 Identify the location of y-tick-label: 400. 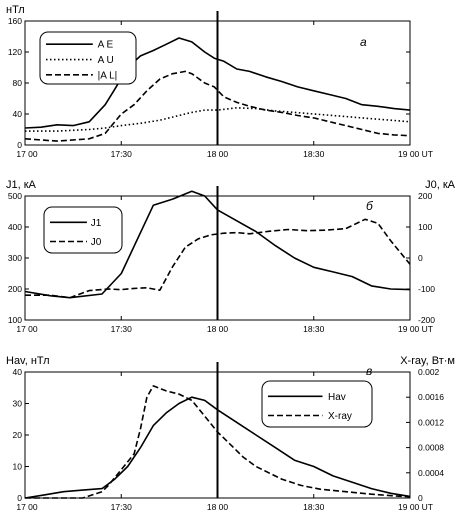
(15, 227).